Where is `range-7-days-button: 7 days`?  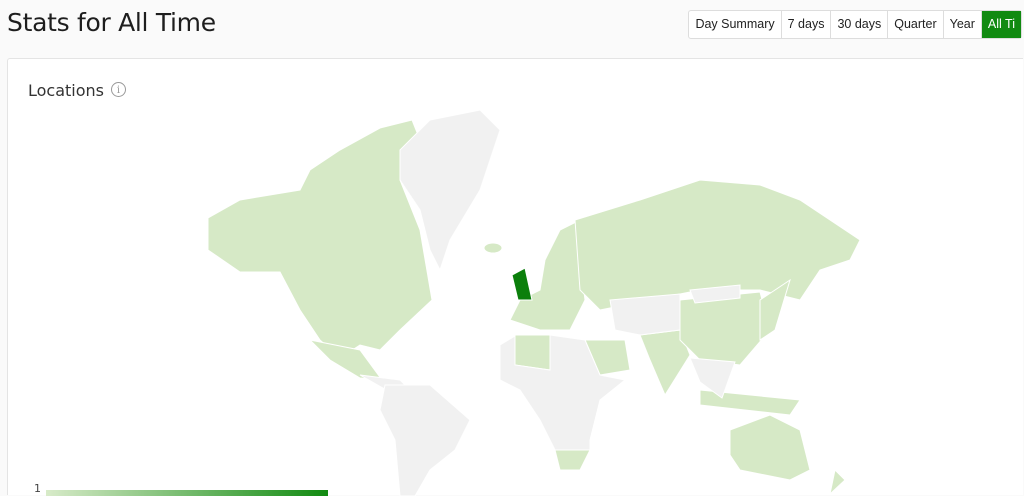 range-7-days-button: 7 days is located at coordinates (807, 24).